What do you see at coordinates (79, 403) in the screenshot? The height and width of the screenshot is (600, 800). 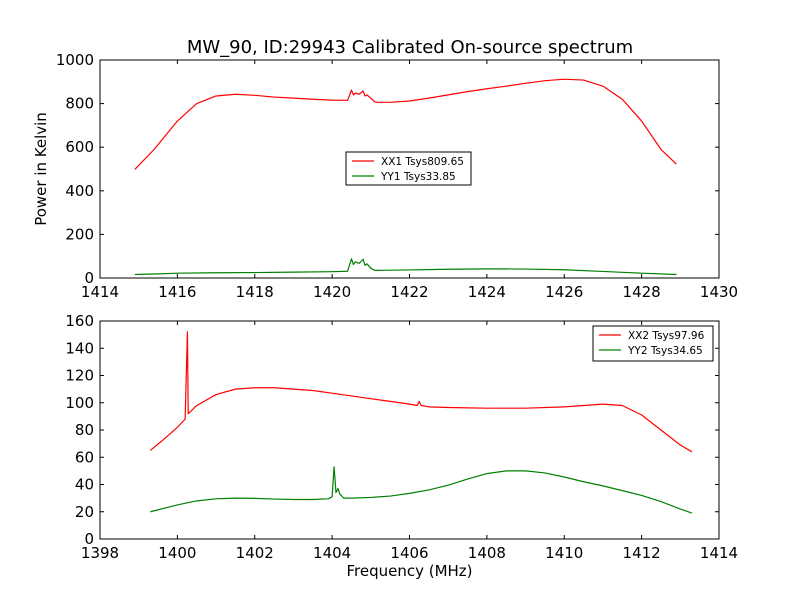 I see `y-tick-label: 100` at bounding box center [79, 403].